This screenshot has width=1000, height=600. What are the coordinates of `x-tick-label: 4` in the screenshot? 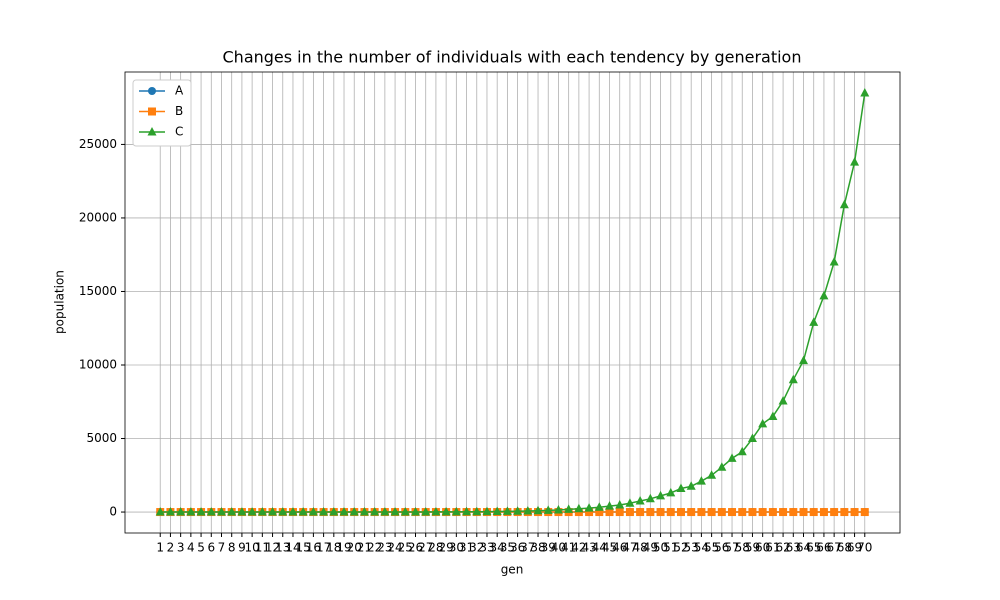 It's located at (191, 548).